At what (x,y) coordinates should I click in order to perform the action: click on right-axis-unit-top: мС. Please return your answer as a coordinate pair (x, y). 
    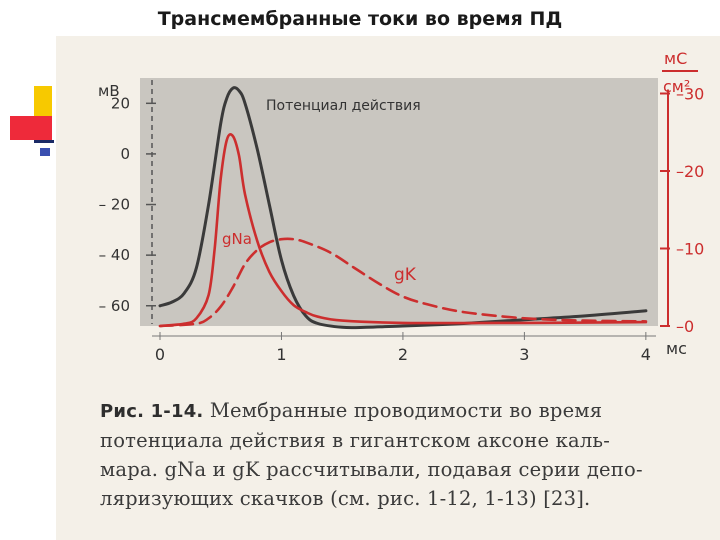
    Looking at the image, I should click on (675, 58).